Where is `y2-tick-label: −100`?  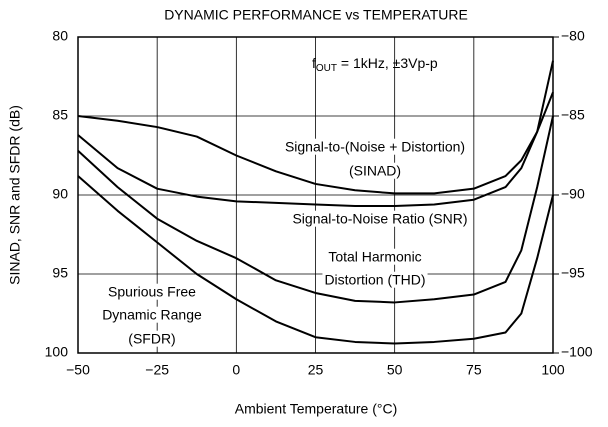 y2-tick-label: −100 is located at coordinates (577, 352).